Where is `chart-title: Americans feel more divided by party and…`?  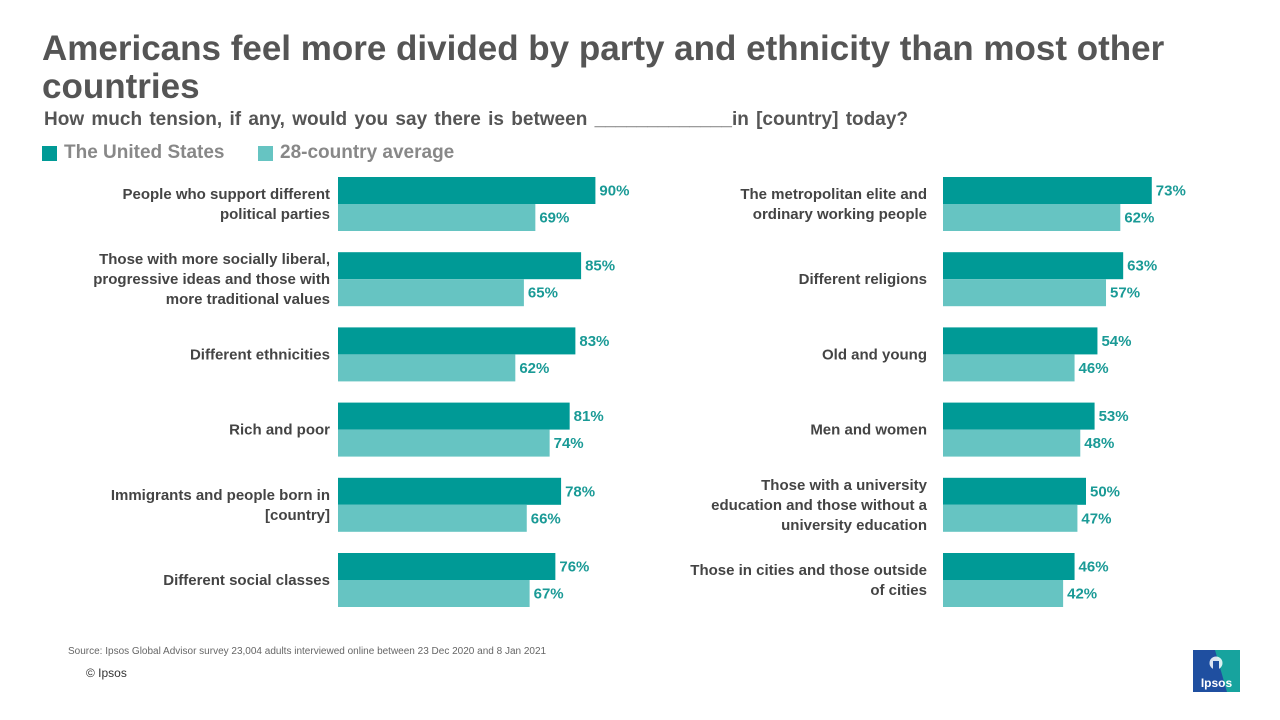 chart-title: Americans feel more divided by party and… is located at coordinates (603, 67).